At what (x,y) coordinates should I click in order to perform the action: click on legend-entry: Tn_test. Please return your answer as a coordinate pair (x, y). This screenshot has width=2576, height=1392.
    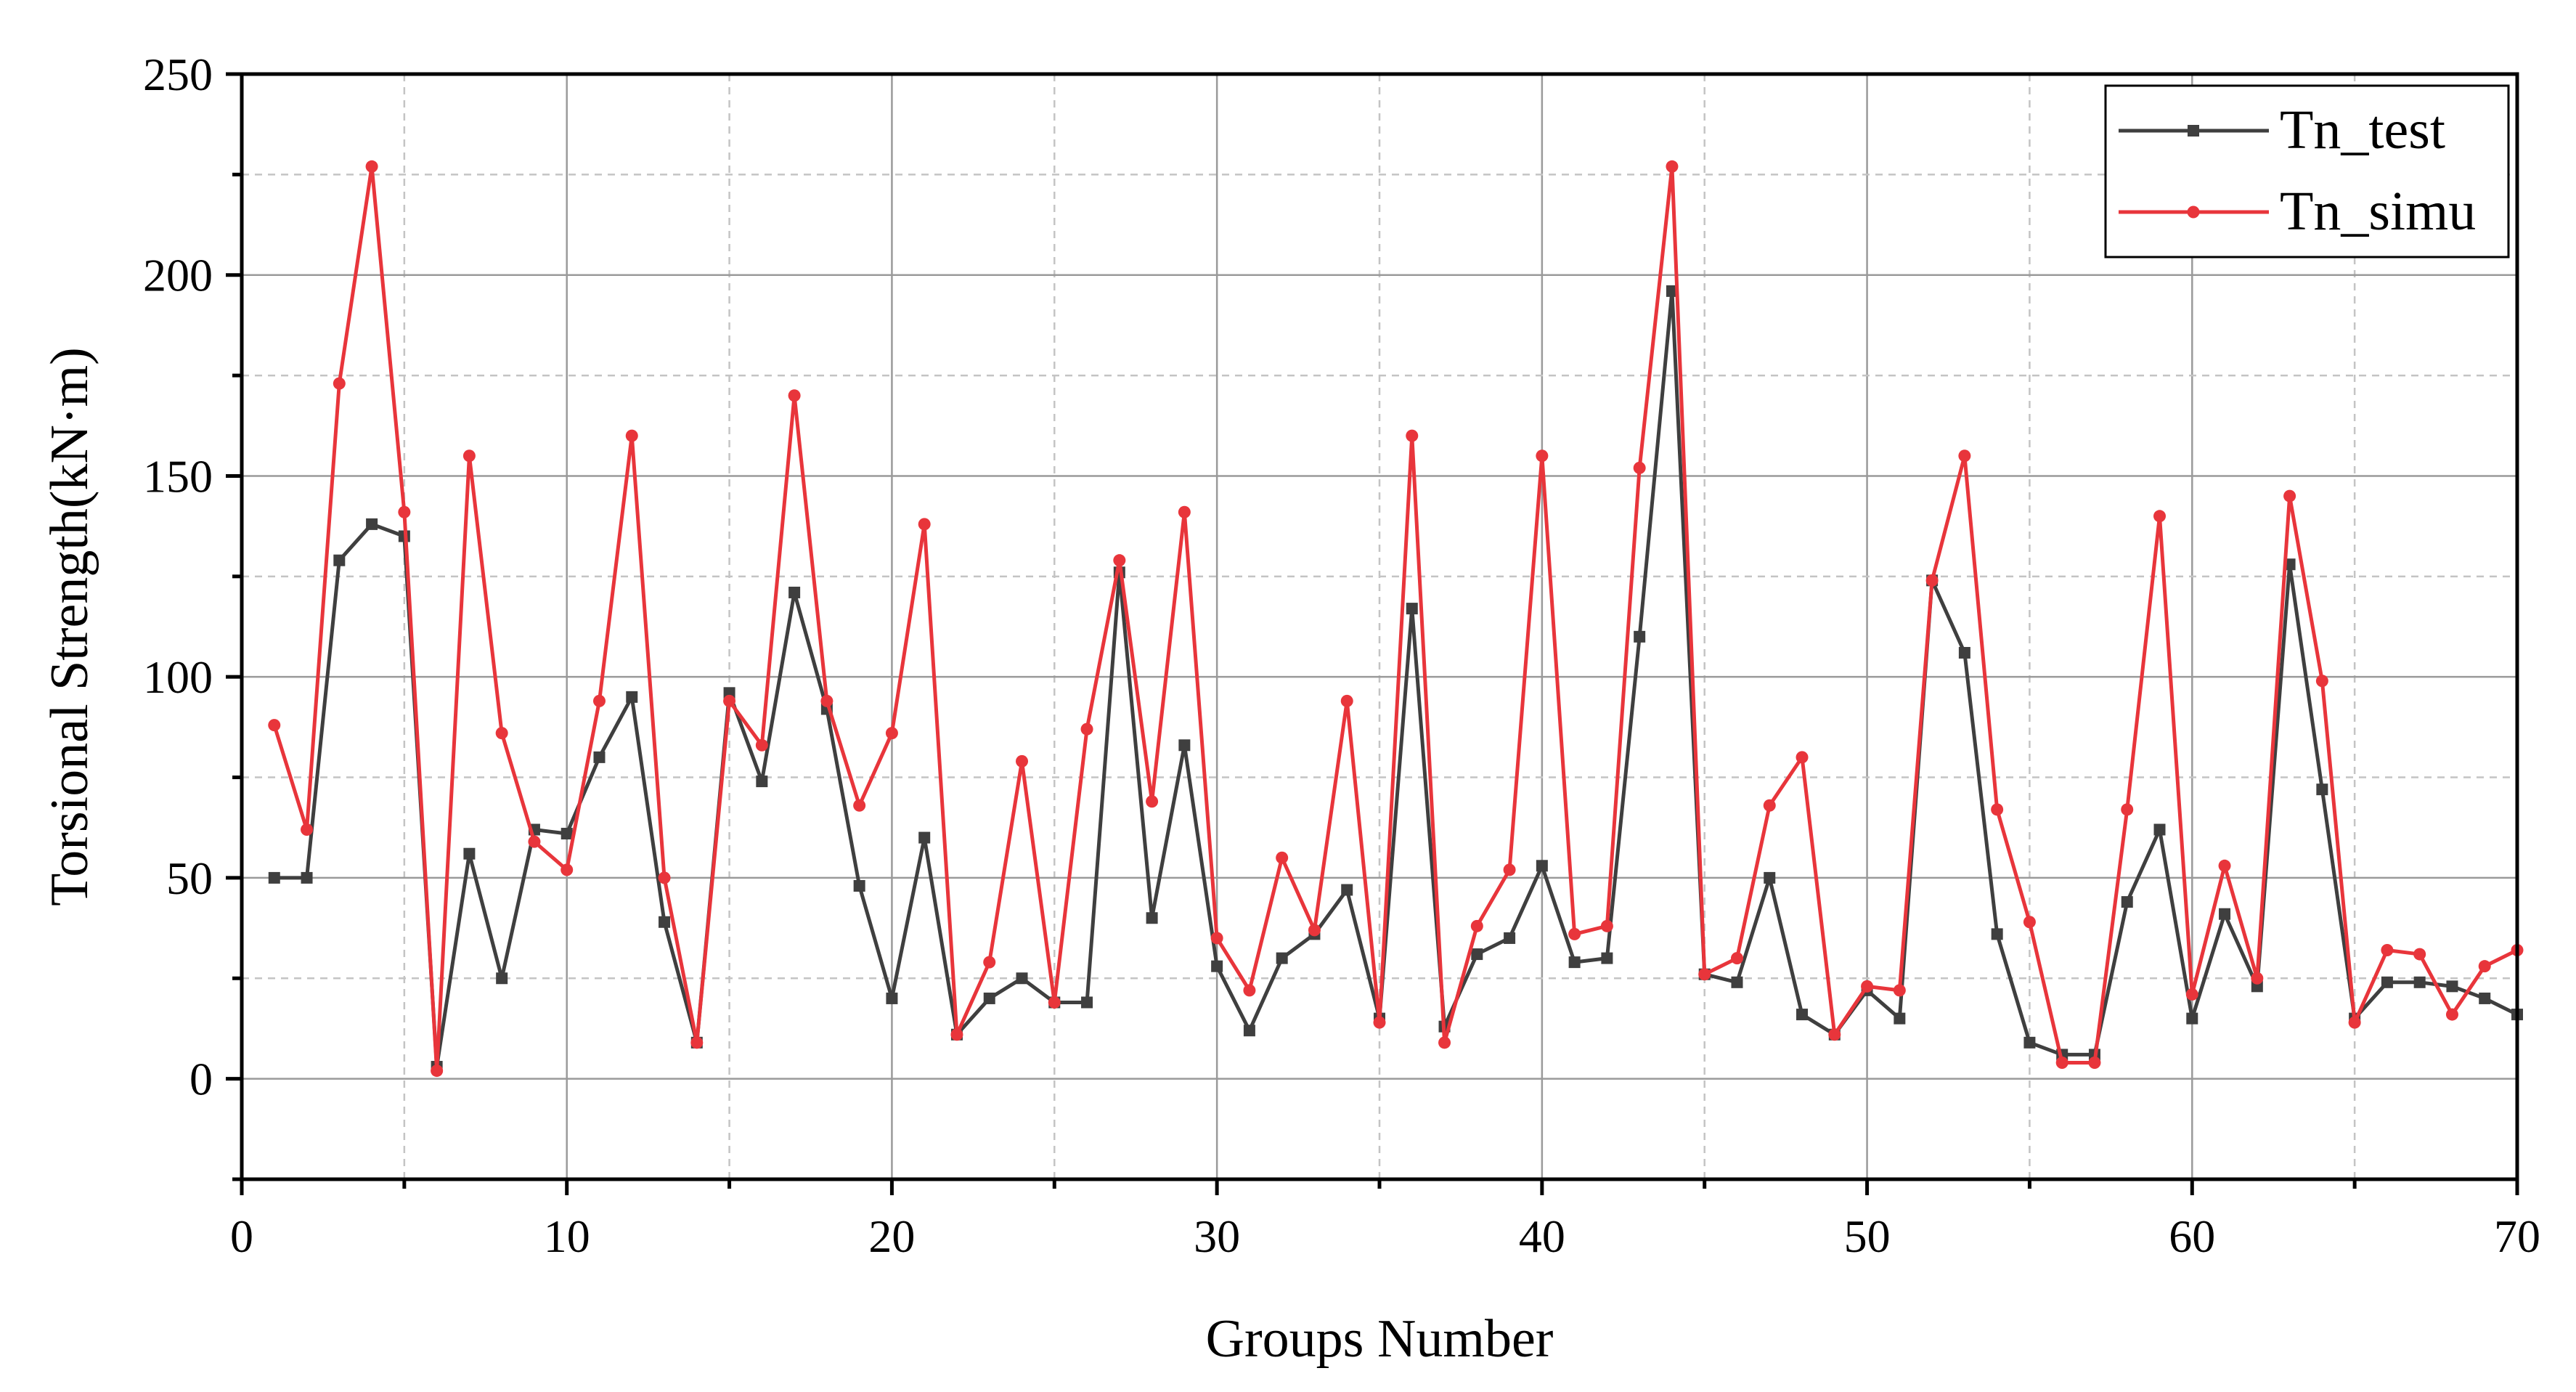
    Looking at the image, I should click on (2282, 130).